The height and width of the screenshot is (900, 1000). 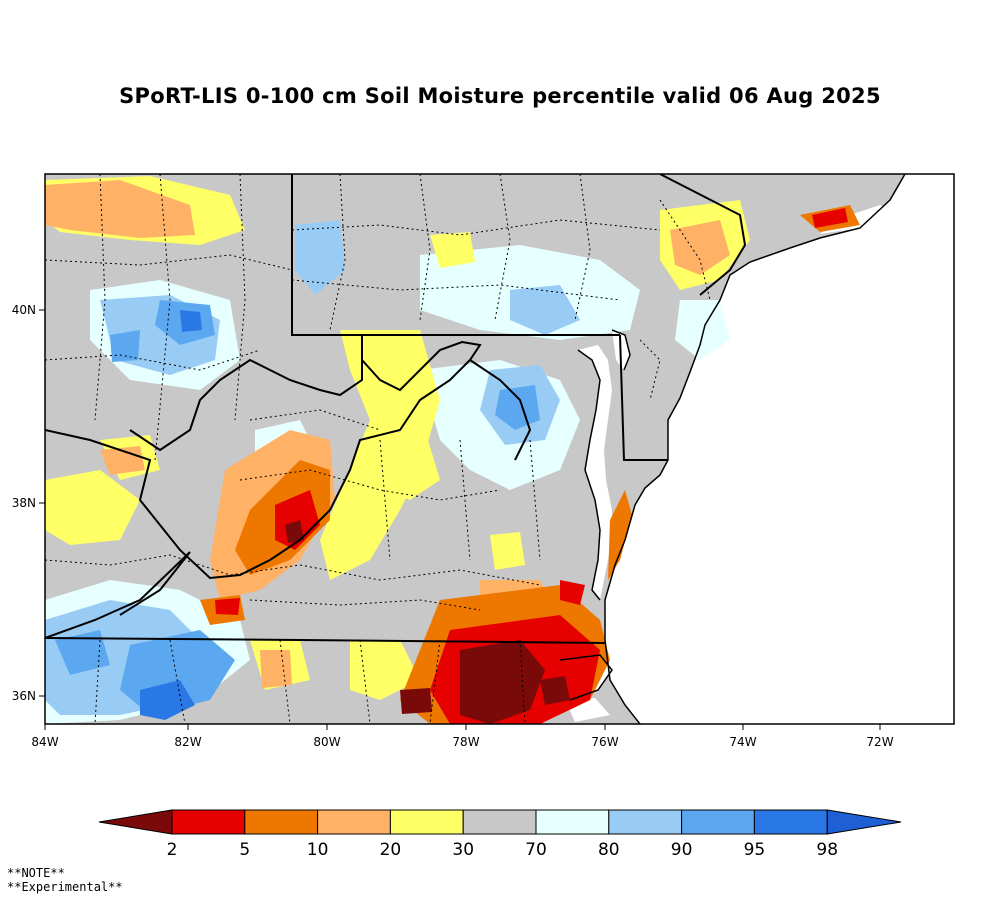 I want to click on y-tick-label: 40N, so click(x=24, y=310).